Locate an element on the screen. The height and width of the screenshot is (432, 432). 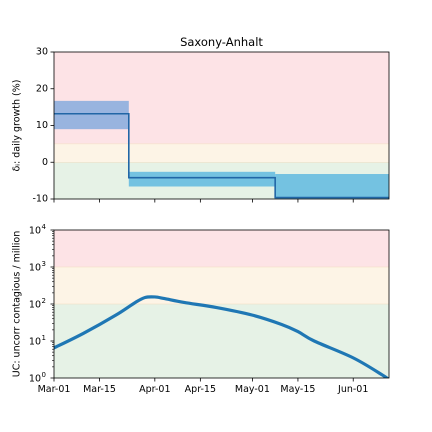
contagious-y-tick-exponent: 1 is located at coordinates (44, 338).